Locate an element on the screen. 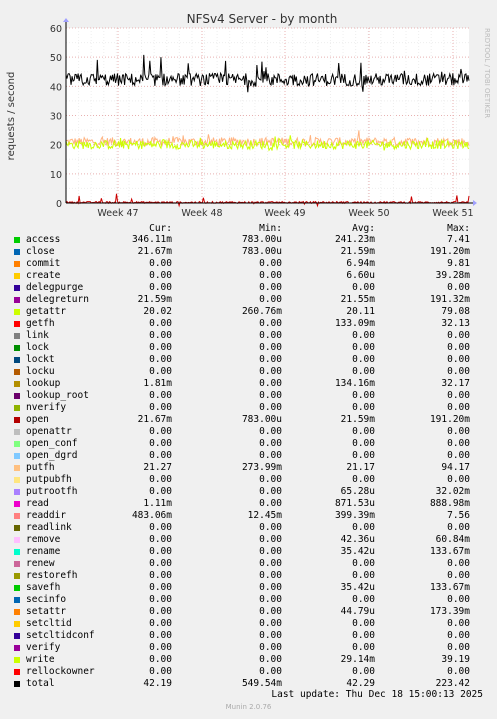 The image size is (497, 719). legend-cur: 20.02 is located at coordinates (157, 311).